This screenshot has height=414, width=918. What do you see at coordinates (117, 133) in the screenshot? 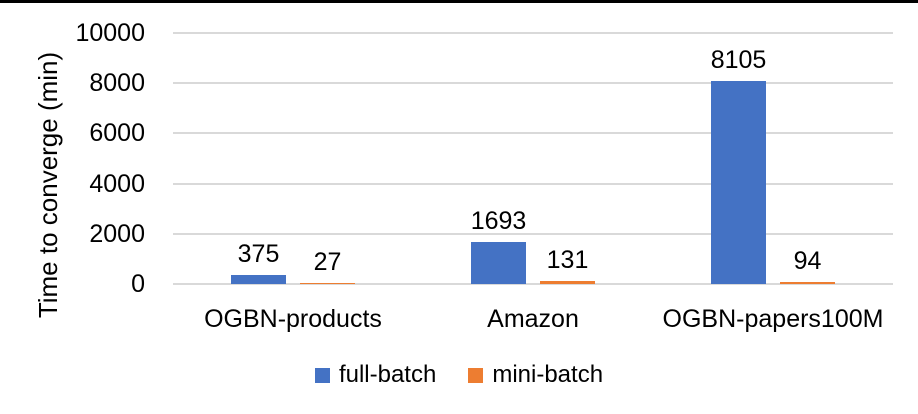
I see `y-tick-label-6000: 6000` at bounding box center [117, 133].